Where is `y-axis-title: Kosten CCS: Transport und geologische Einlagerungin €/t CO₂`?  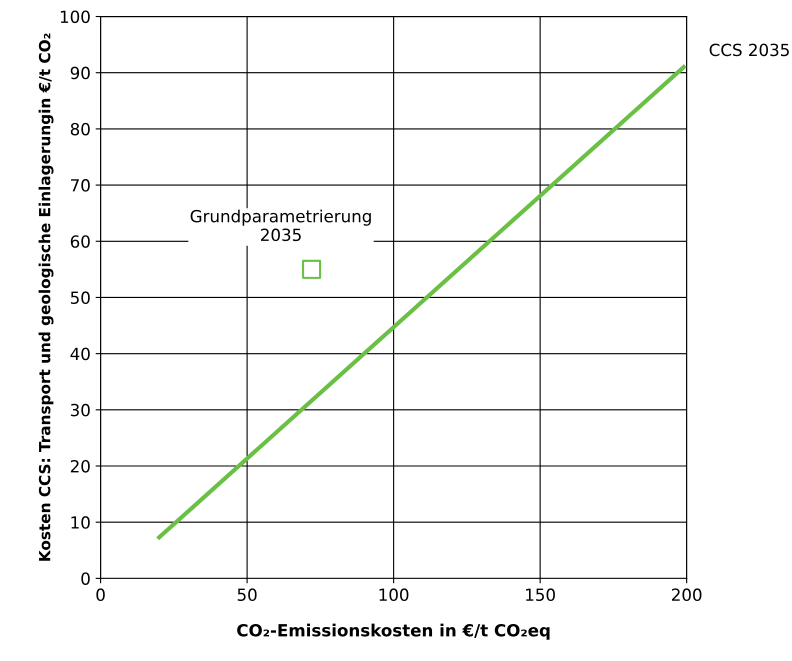 y-axis-title: Kosten CCS: Transport und geologische Einlagerungin €/t CO₂ is located at coordinates (46, 297).